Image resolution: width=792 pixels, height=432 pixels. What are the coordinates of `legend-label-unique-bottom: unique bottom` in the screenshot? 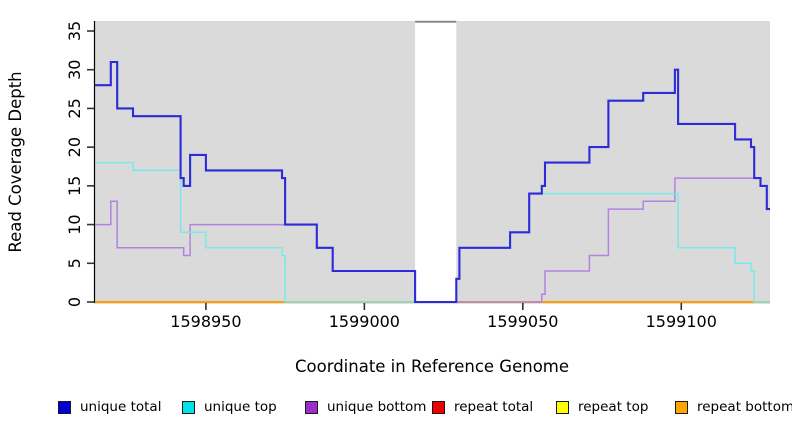 It's located at (377, 407).